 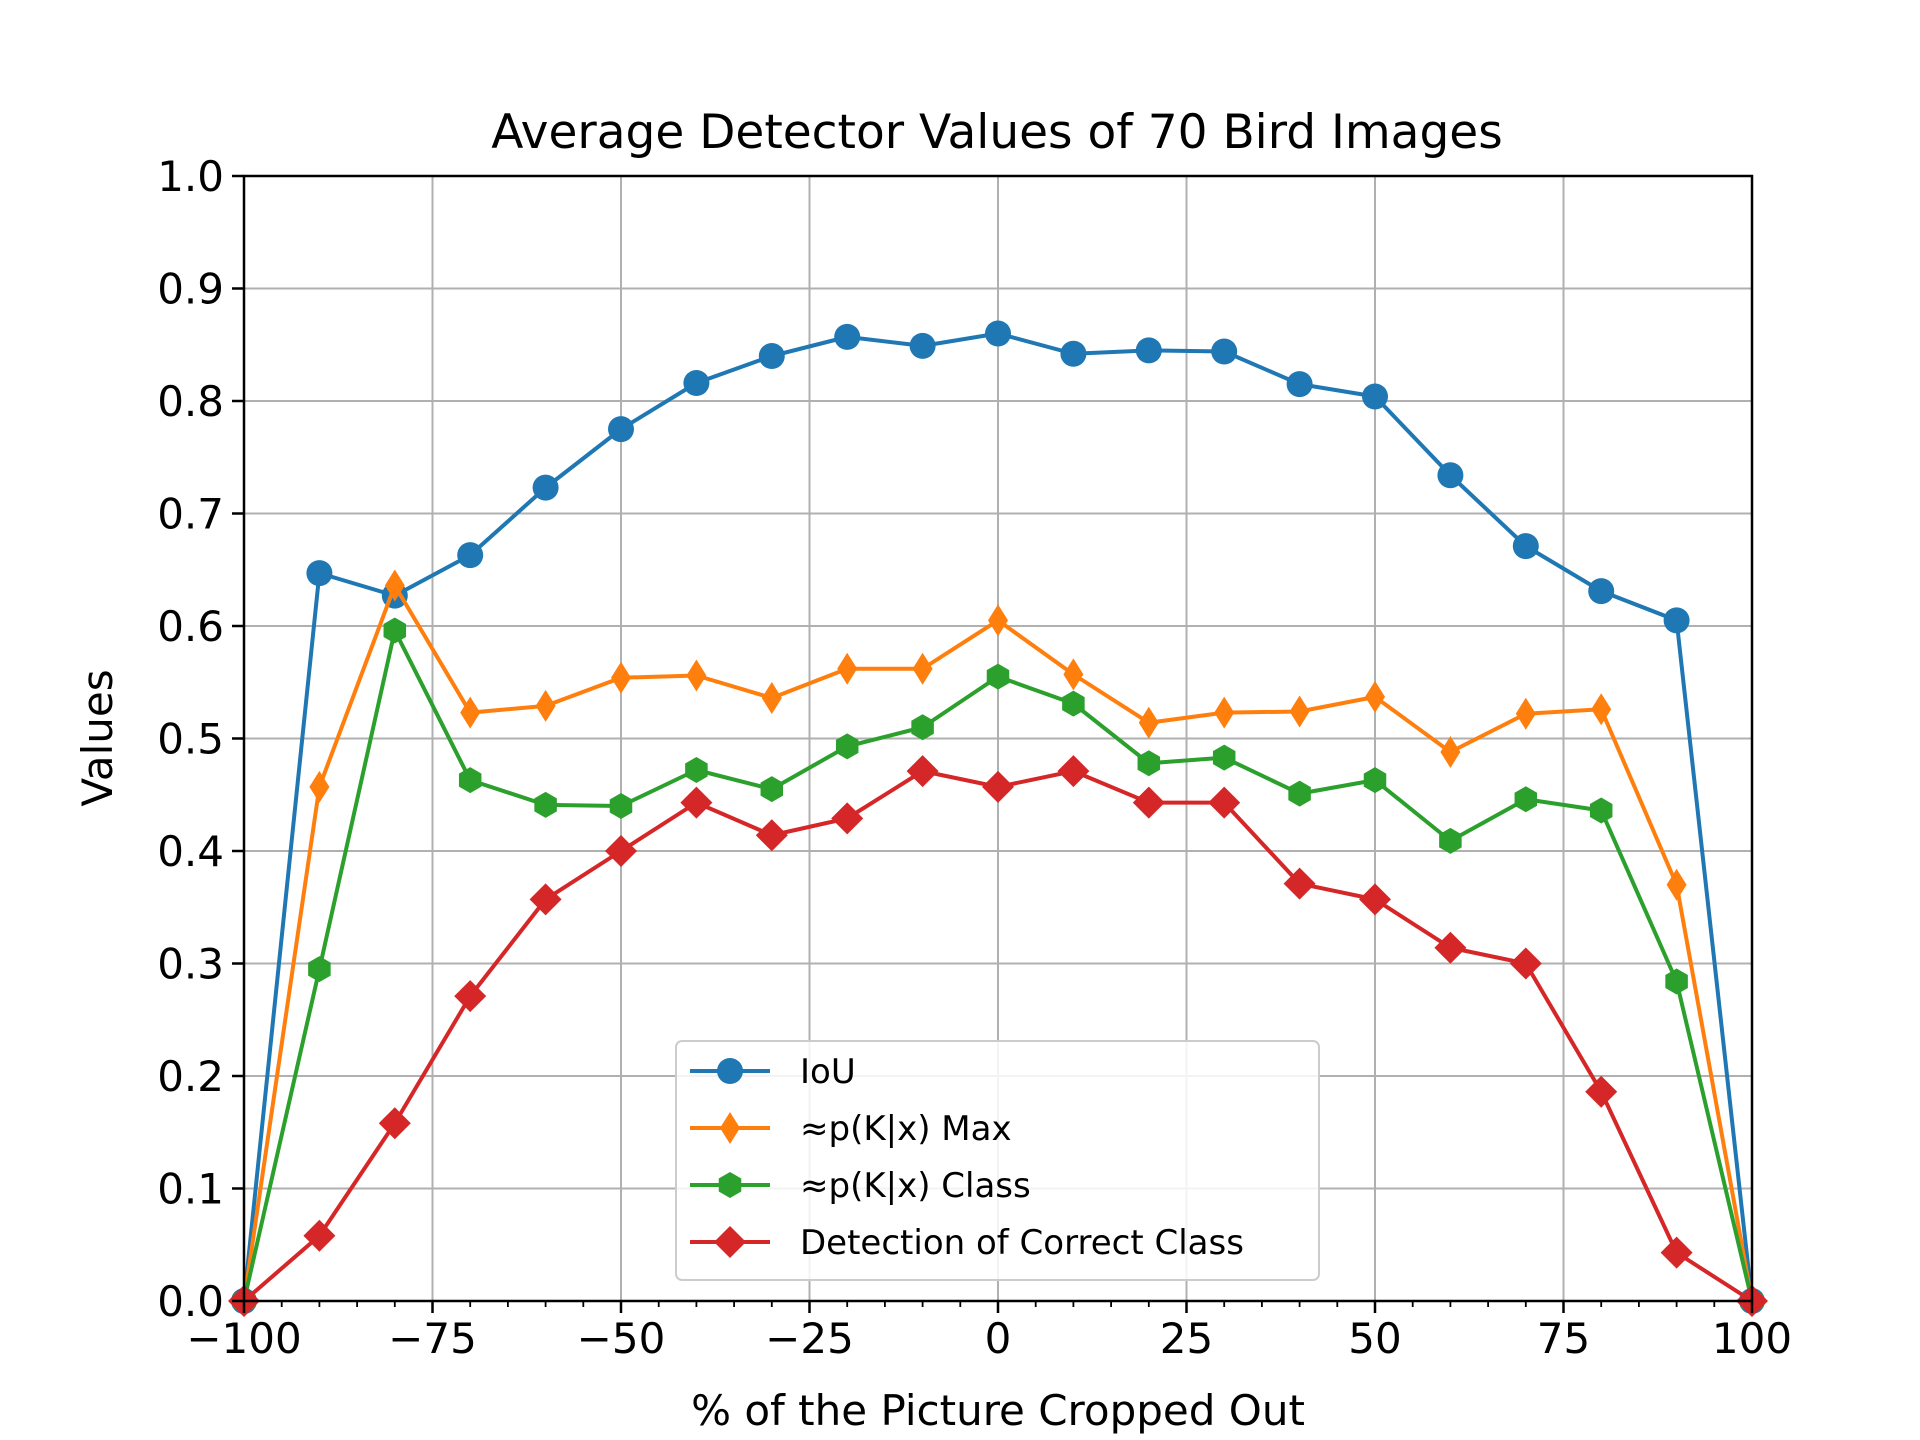 I want to click on x-tick-label: −25, so click(x=809, y=1338).